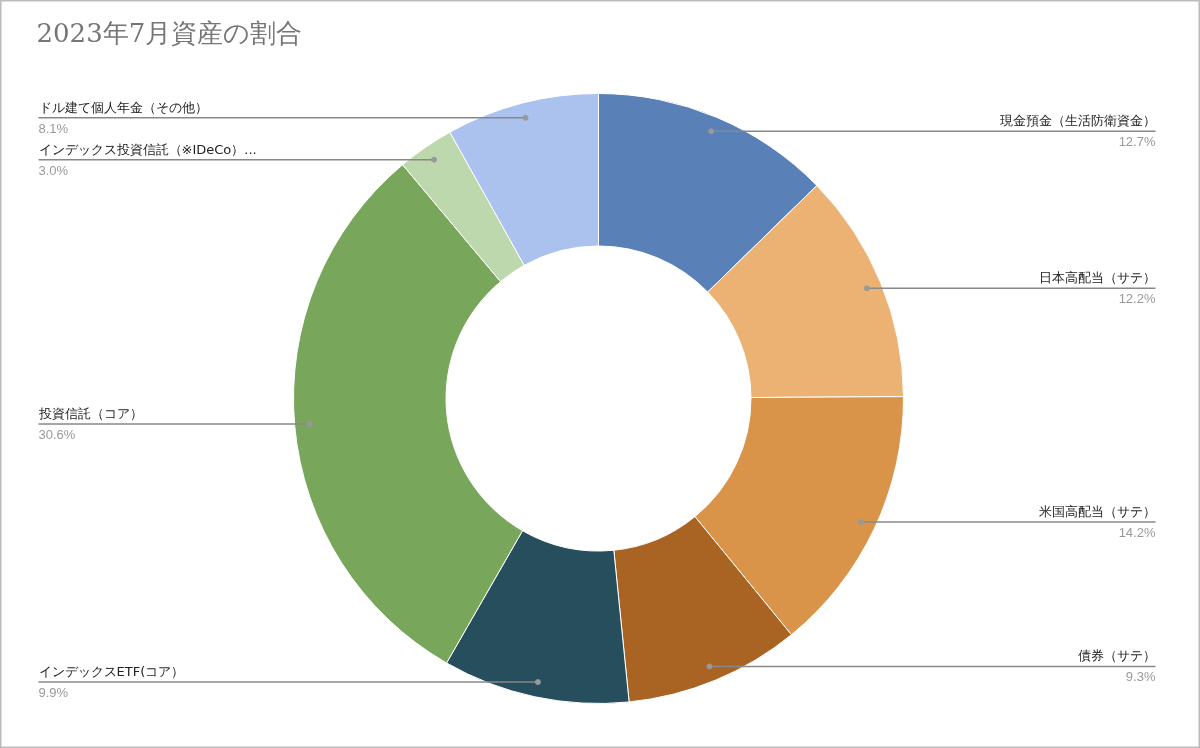 Image resolution: width=1200 pixels, height=748 pixels. I want to click on data-label: 9.3%, so click(1140, 677).